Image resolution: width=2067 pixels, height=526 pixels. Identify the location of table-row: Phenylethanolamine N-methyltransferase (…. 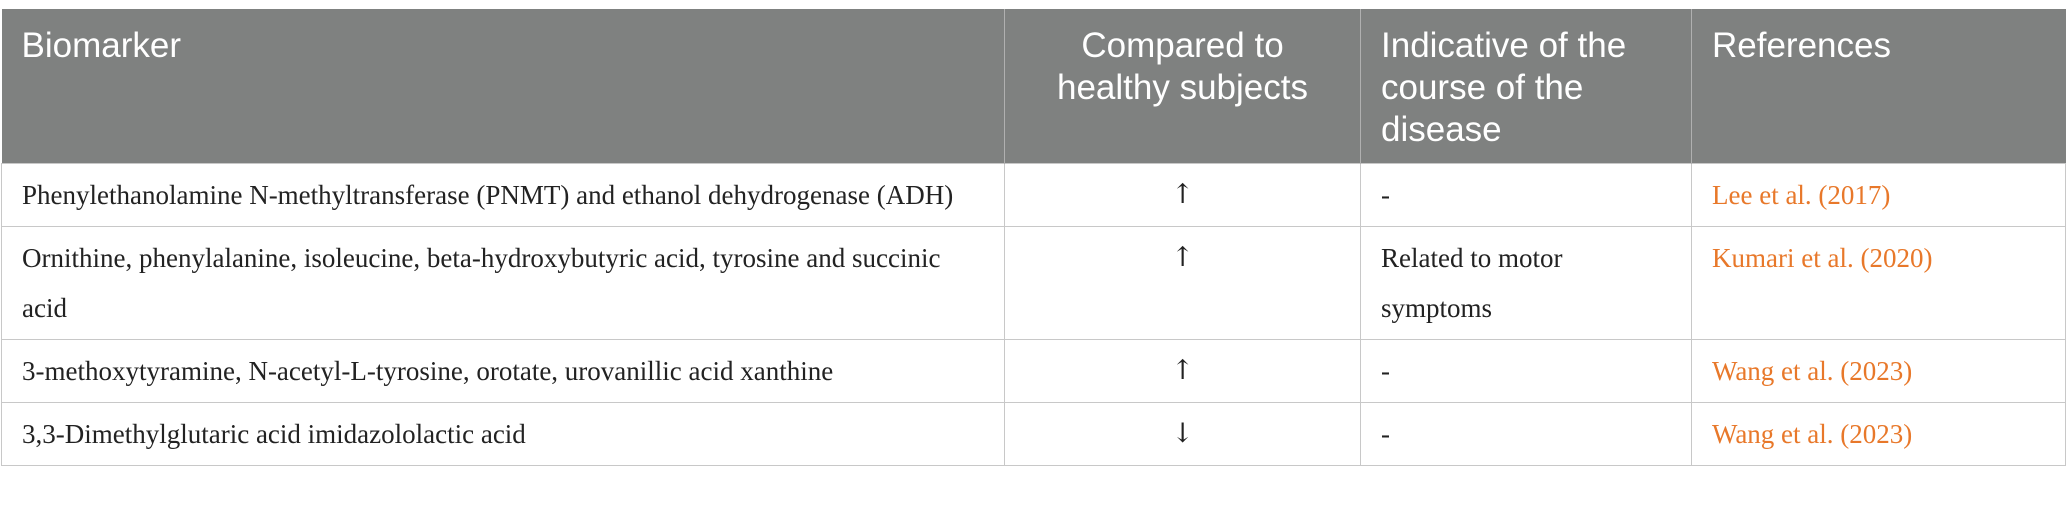
(1033, 195).